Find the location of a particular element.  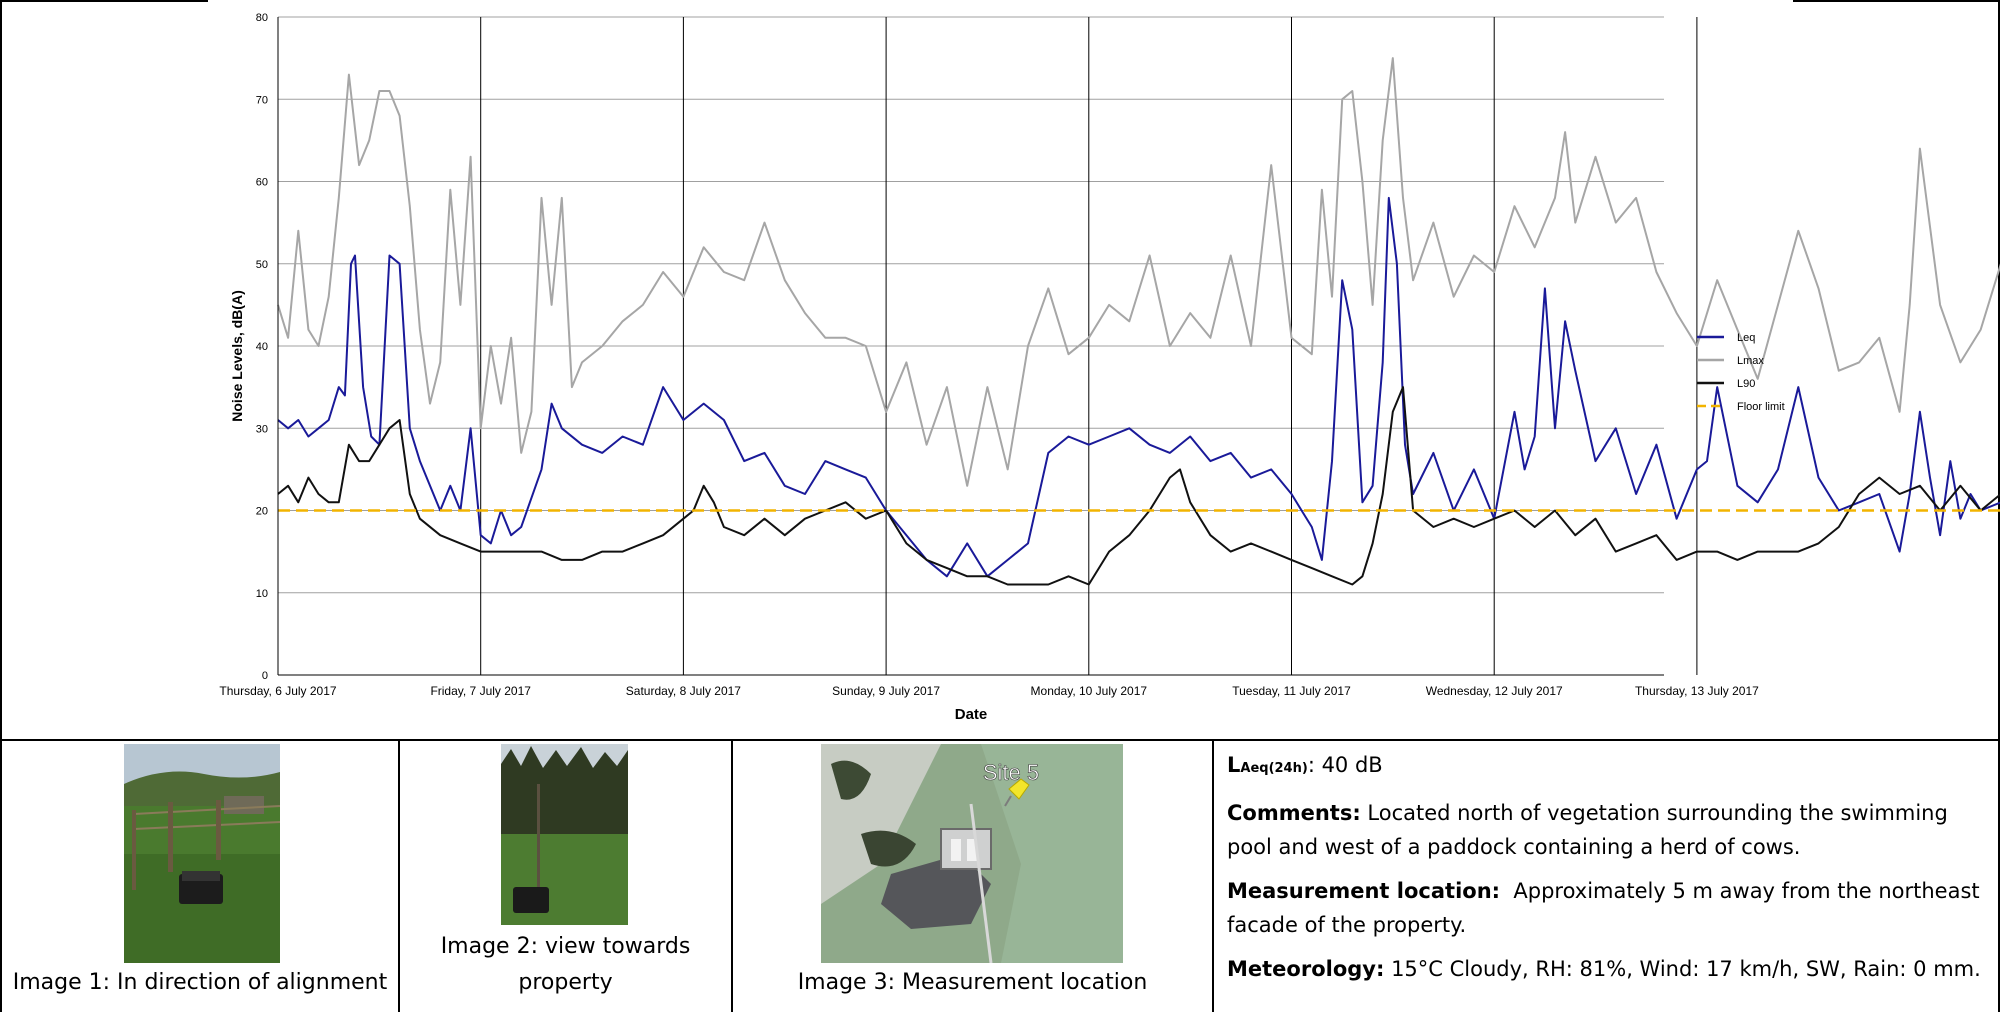

legend-label: L90 is located at coordinates (1746, 384).